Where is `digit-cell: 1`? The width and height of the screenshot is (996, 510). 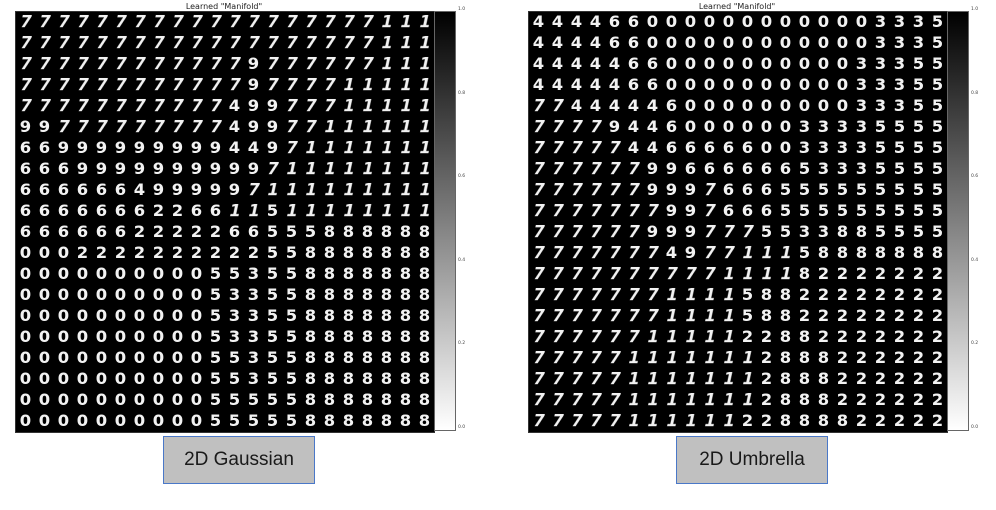 digit-cell: 1 is located at coordinates (748, 378).